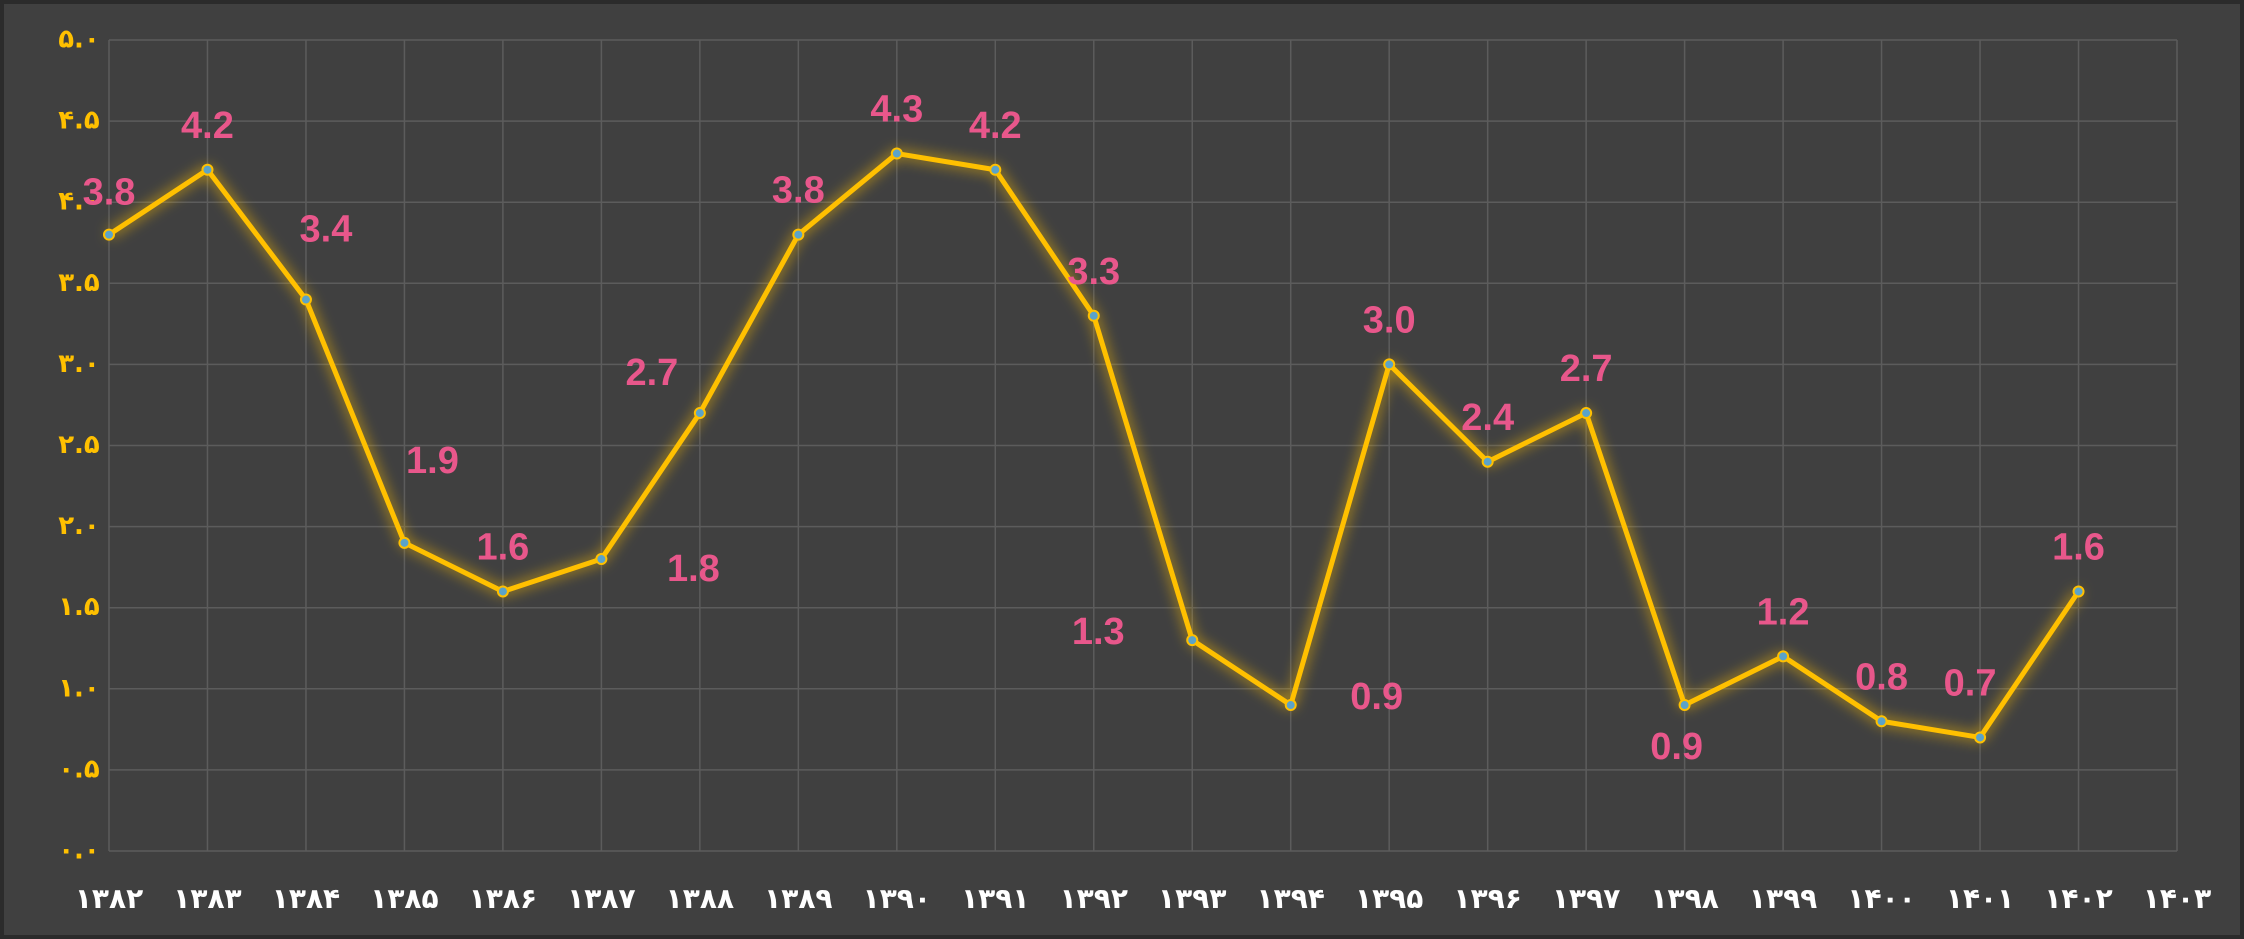 The width and height of the screenshot is (2244, 939). I want to click on y-tick-label: ۰.۵, so click(79, 769).